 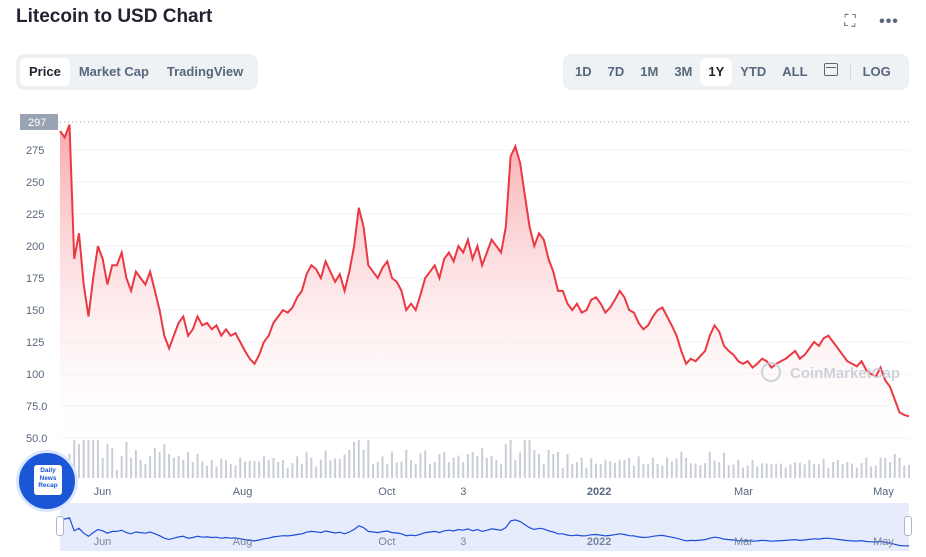 I want to click on tab-price: Price, so click(x=45, y=72).